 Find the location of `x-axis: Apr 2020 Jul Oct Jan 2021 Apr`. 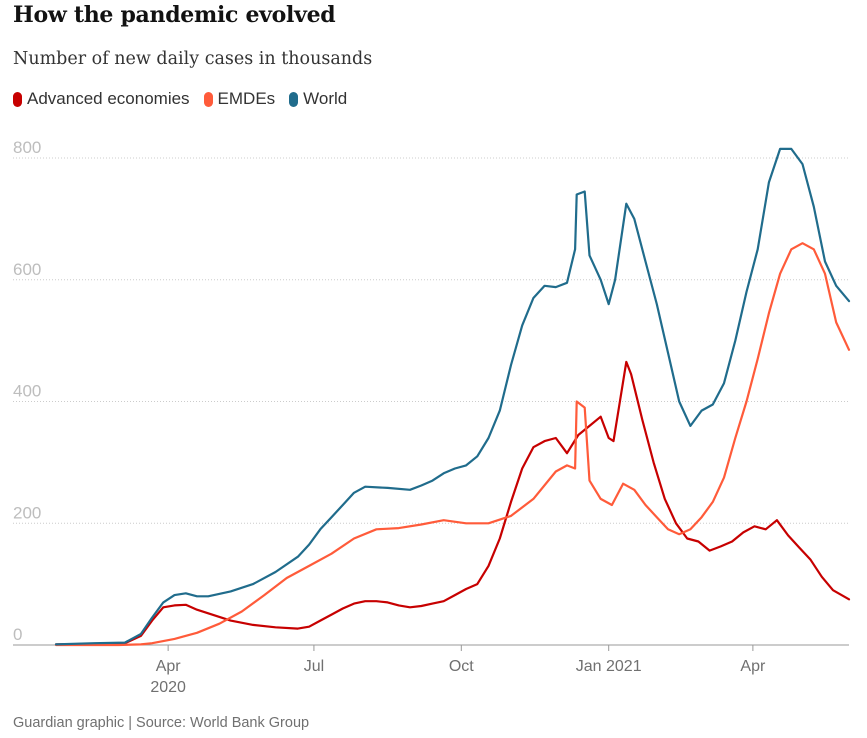

x-axis: Apr 2020 Jul Oct Jan 2021 Apr is located at coordinates (458, 670).